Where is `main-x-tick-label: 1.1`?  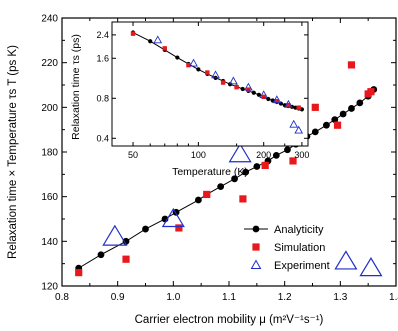 main-x-tick-label: 1.1 is located at coordinates (229, 297).